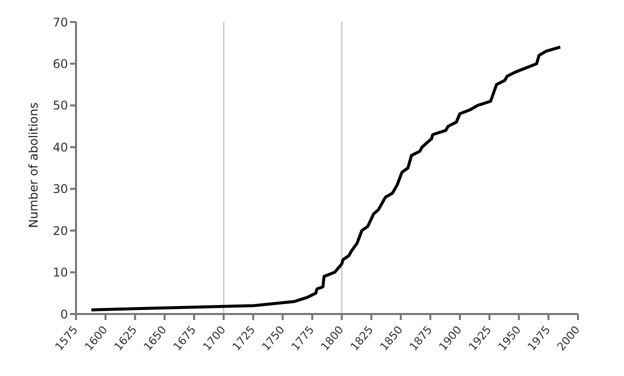 This screenshot has height=376, width=624. I want to click on y-axis-title: Number of abolitions, so click(33, 165).